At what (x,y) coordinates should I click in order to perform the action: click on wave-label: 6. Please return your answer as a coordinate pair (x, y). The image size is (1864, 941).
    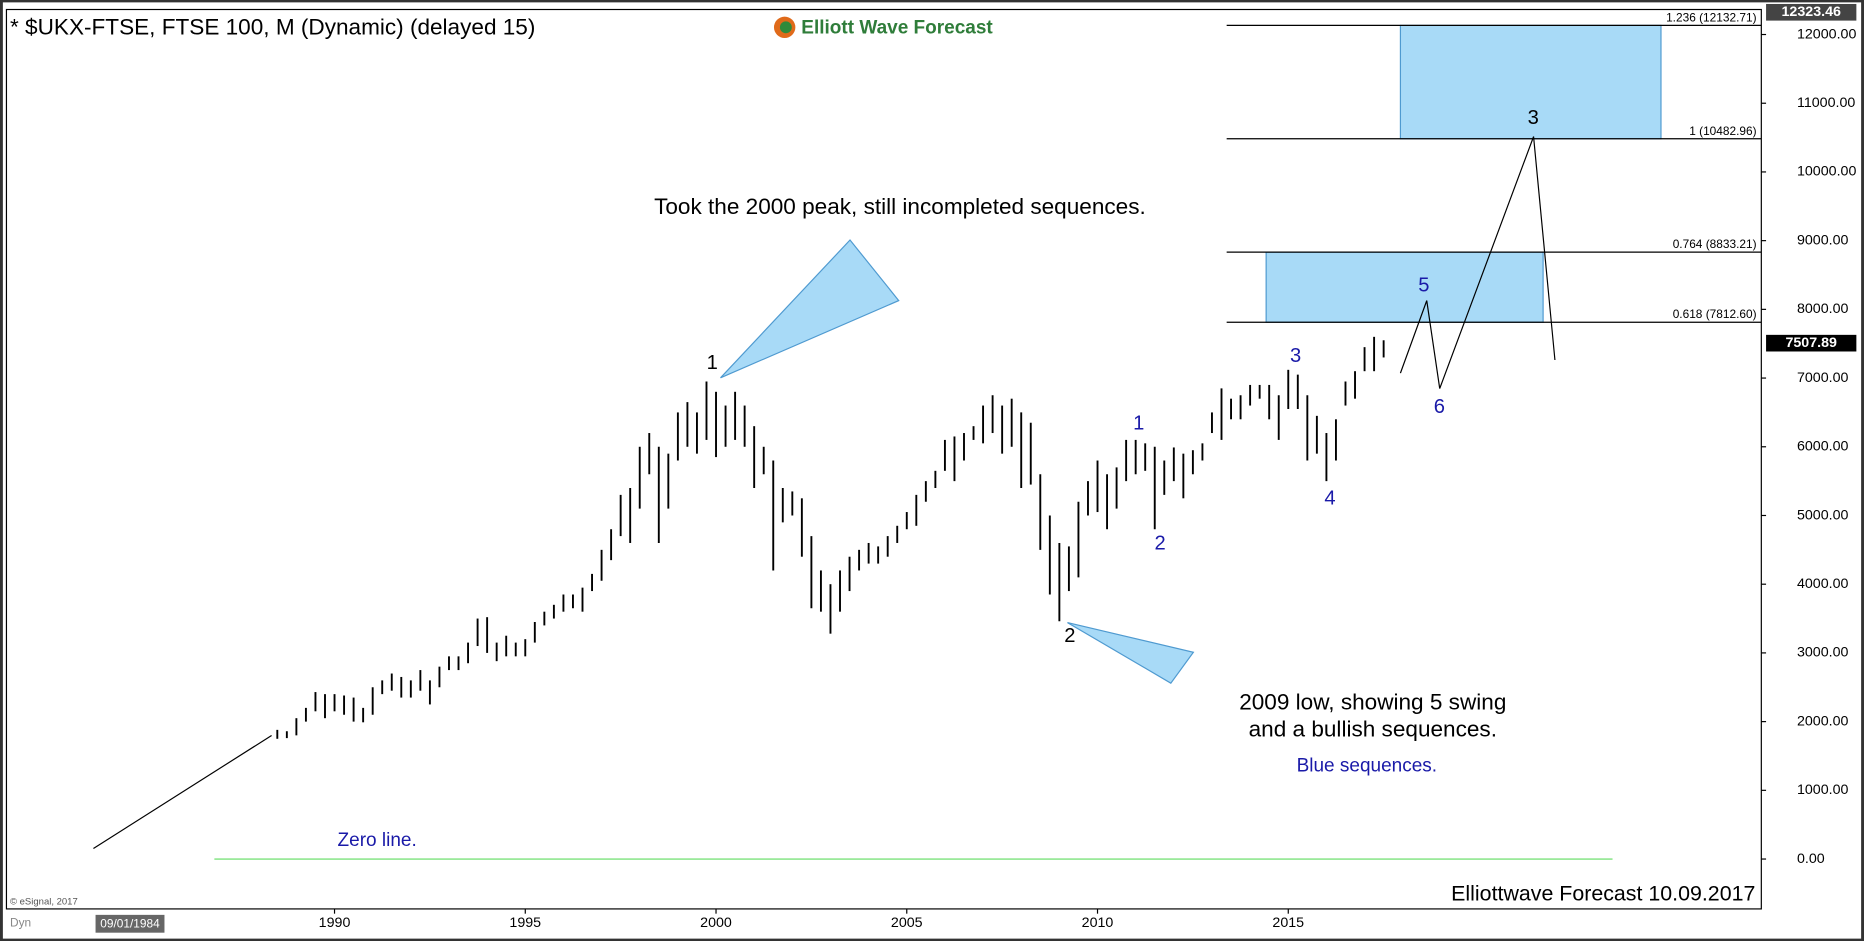
    Looking at the image, I should click on (1439, 407).